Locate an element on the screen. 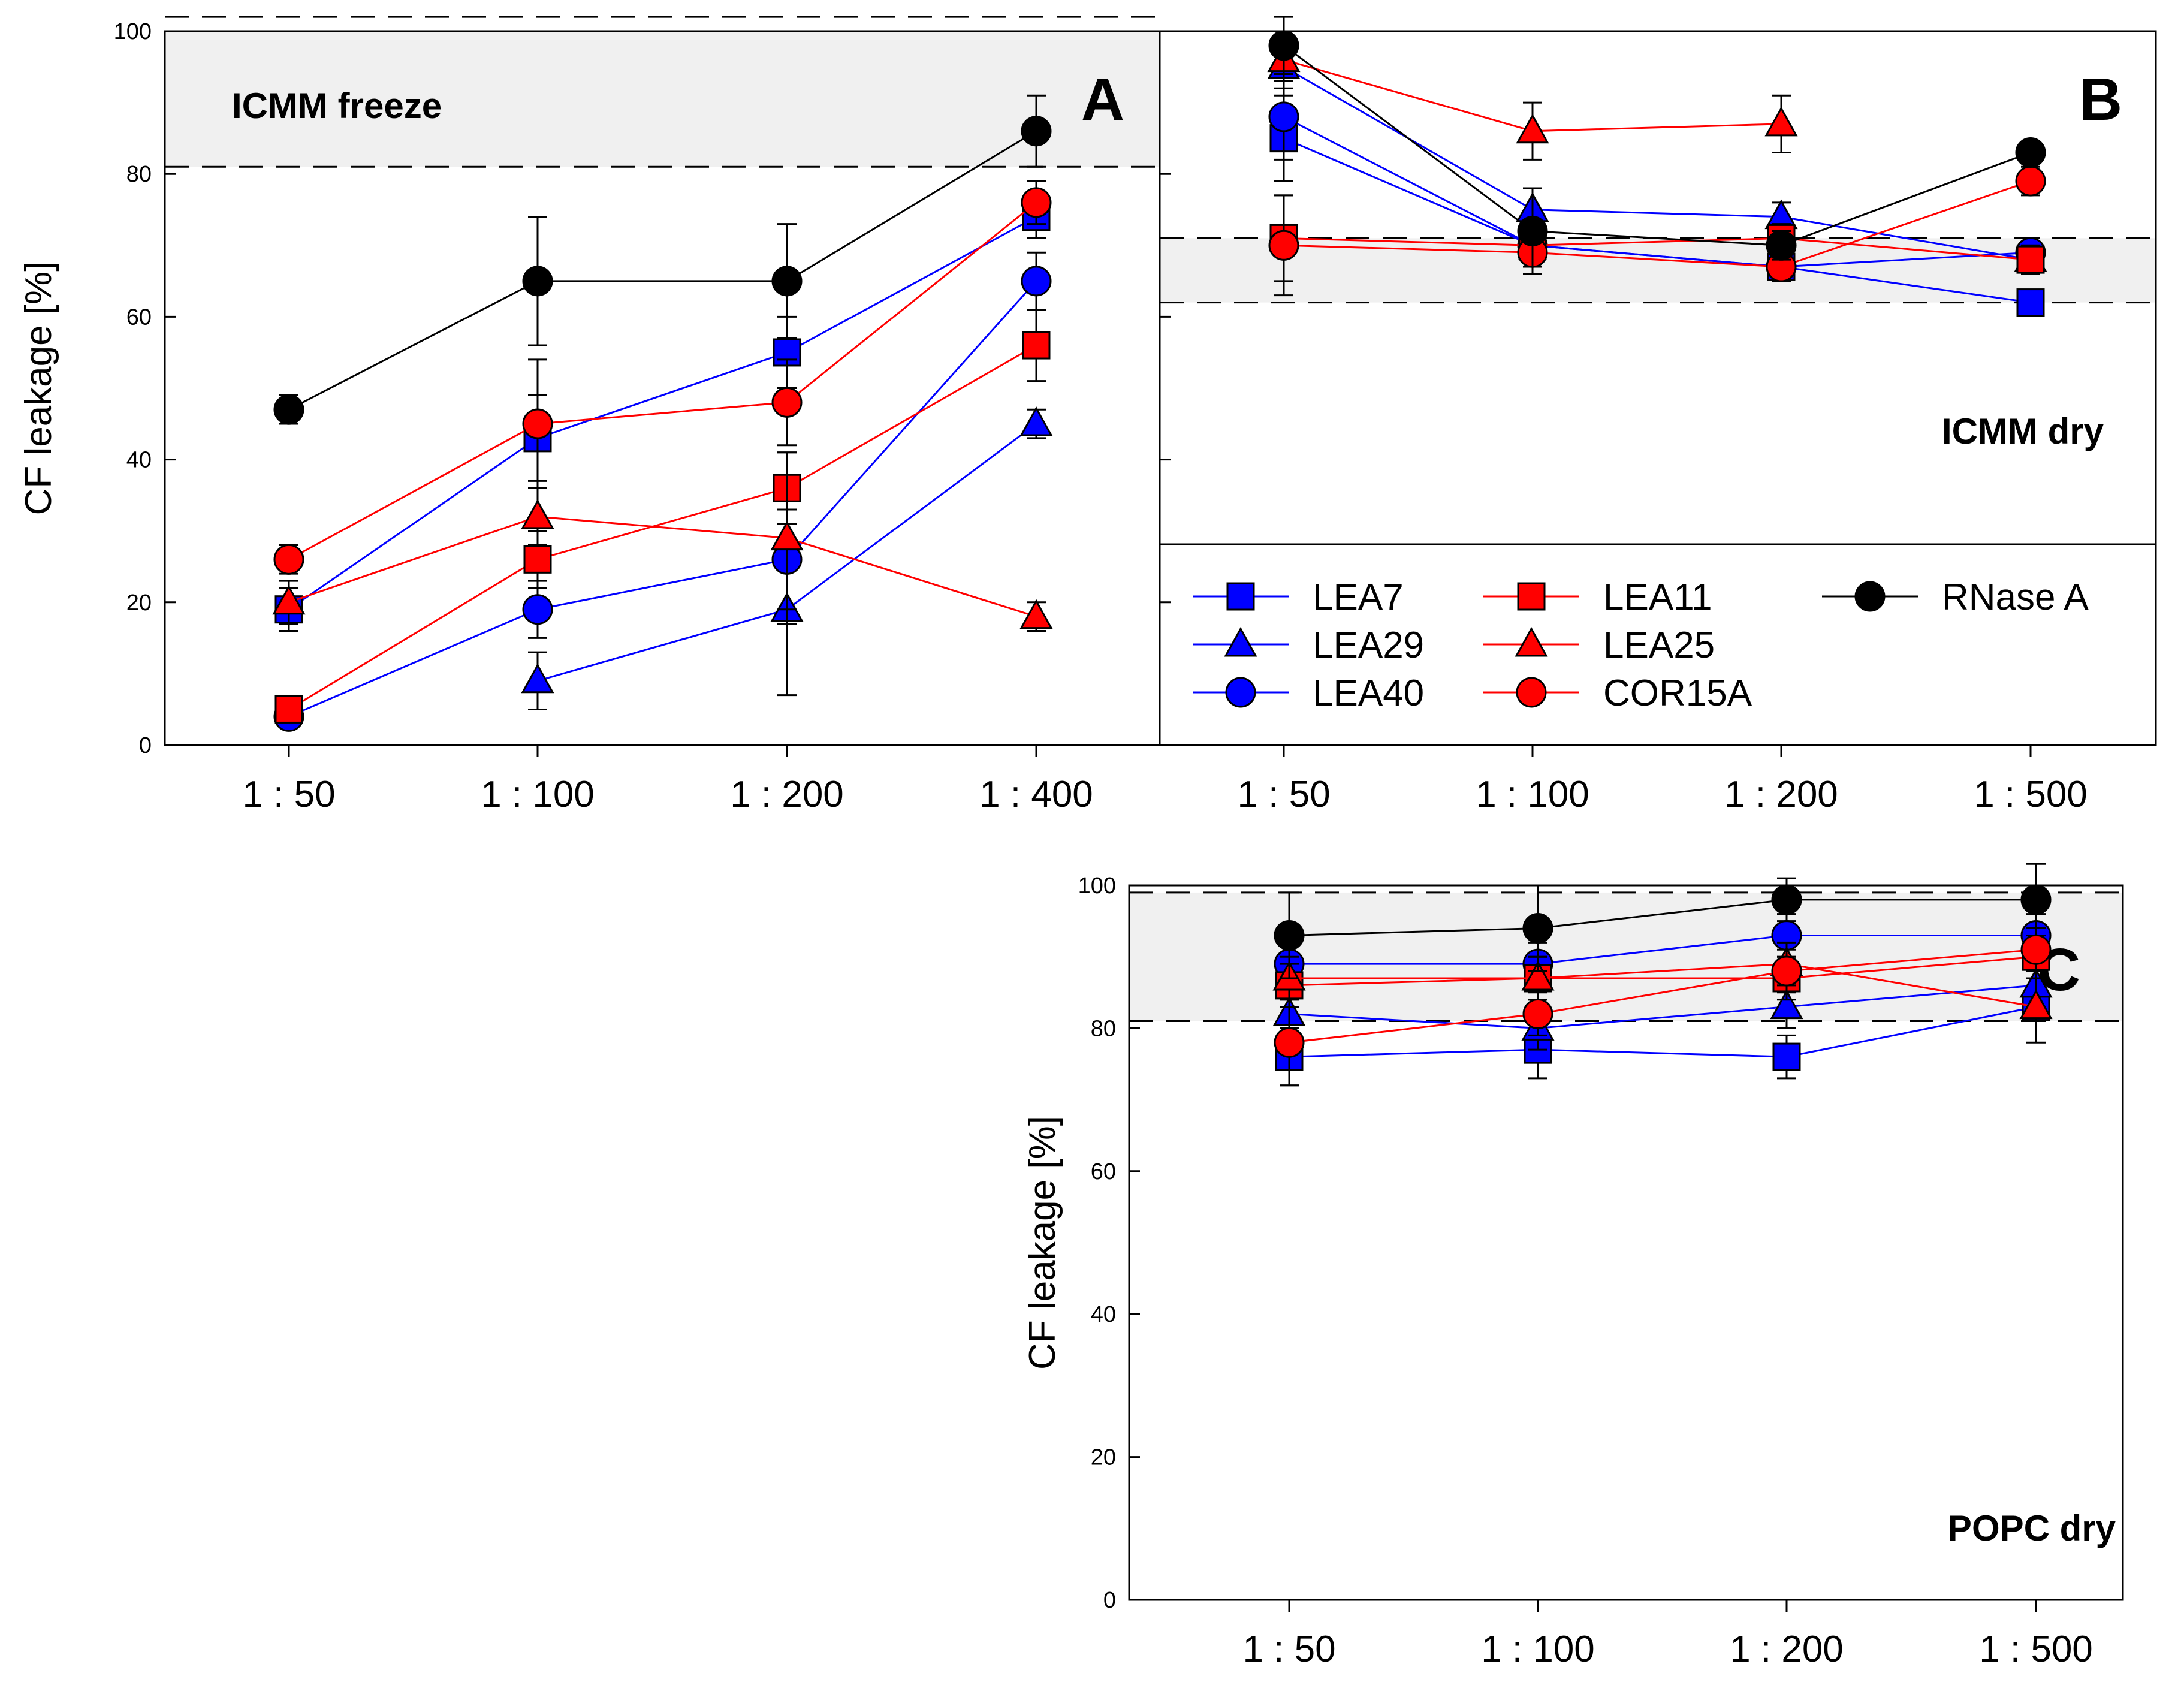 Image resolution: width=2184 pixels, height=1691 pixels. condition-label: POPC dry is located at coordinates (2032, 1528).